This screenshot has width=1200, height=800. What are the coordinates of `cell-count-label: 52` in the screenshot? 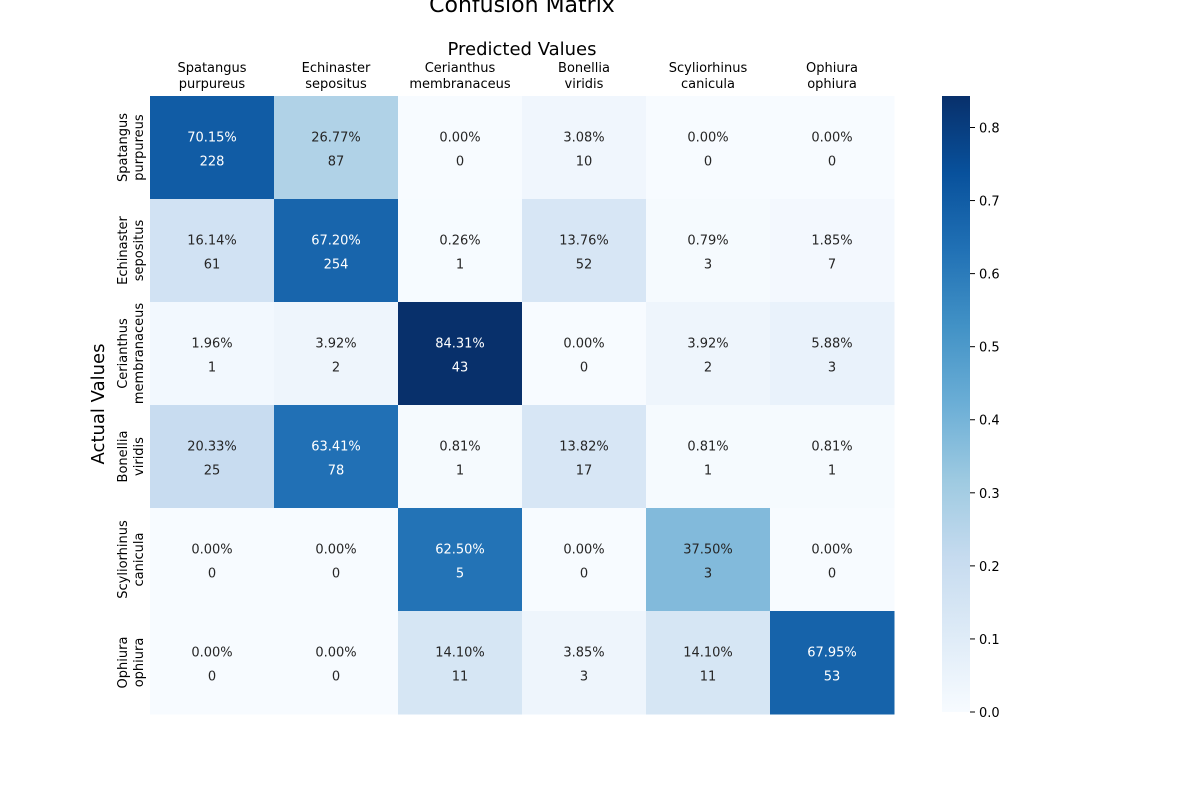 It's located at (584, 265).